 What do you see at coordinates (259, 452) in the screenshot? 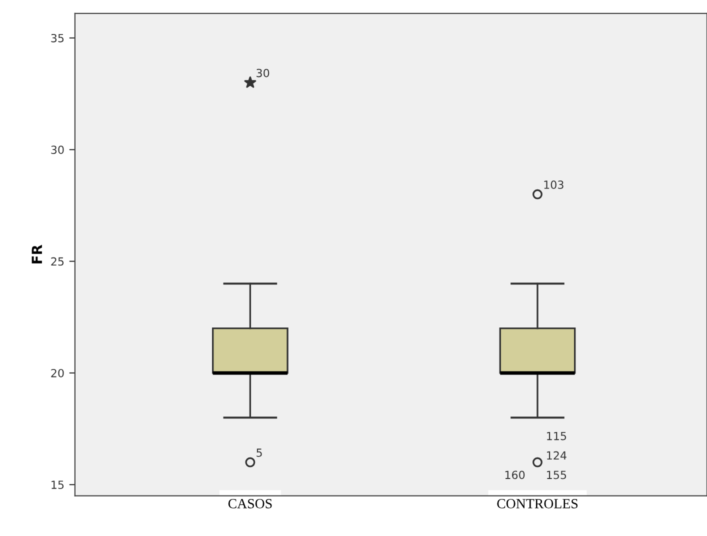
I see `annotation: 5` at bounding box center [259, 452].